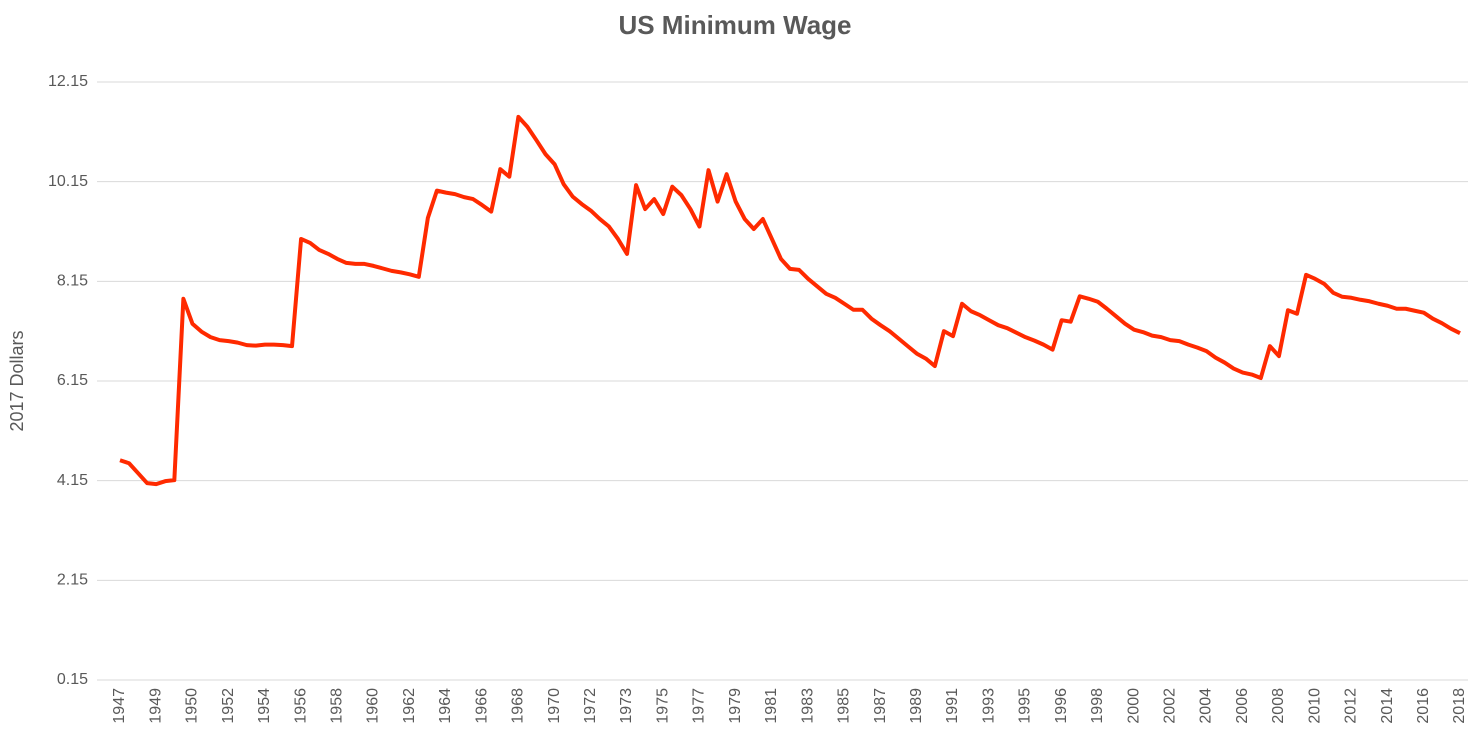 The width and height of the screenshot is (1471, 750). Describe the element at coordinates (1278, 706) in the screenshot. I see `x-tick-label: 2008` at that location.